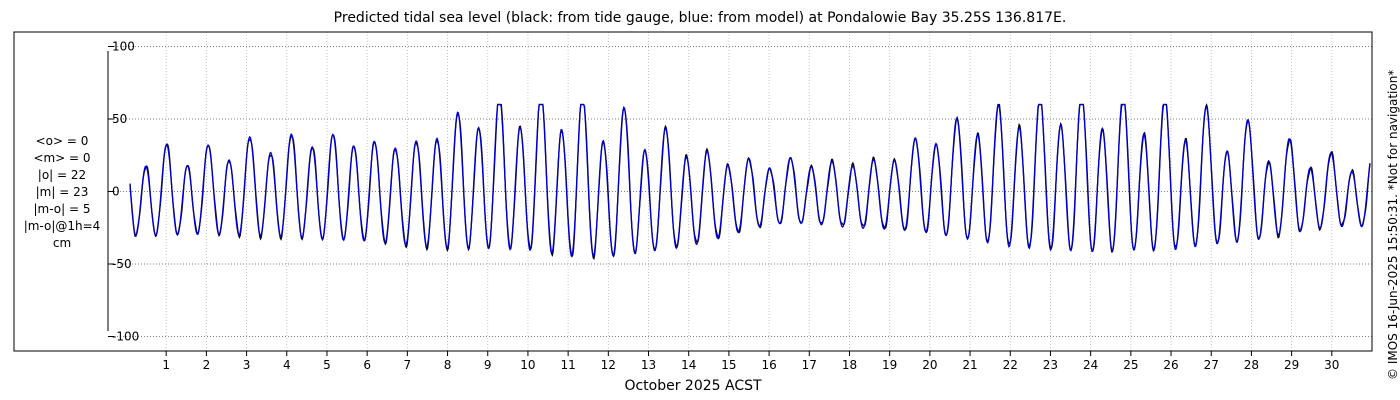  What do you see at coordinates (1130, 365) in the screenshot?
I see `x-tick-label: 25` at bounding box center [1130, 365].